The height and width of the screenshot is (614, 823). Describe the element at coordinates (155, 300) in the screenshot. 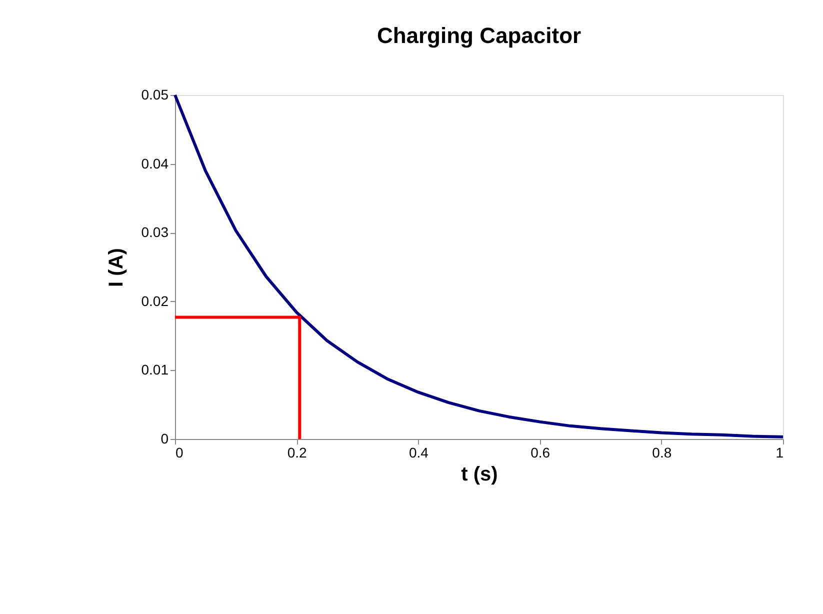

I see `y-tick-label: 0.02` at that location.